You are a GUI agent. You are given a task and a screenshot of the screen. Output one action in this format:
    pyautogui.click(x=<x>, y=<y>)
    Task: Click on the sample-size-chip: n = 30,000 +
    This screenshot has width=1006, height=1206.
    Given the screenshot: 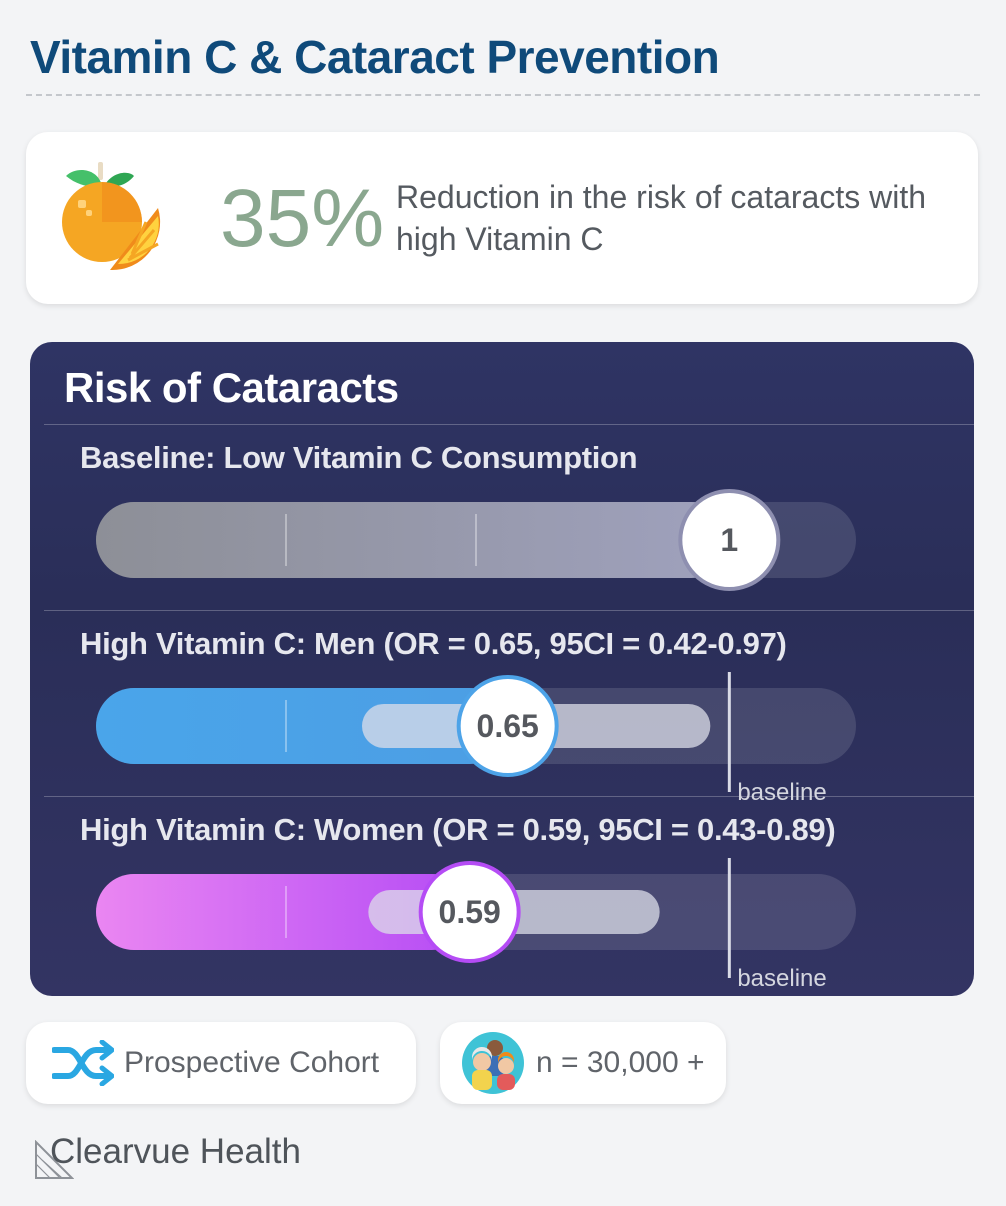 What is the action you would take?
    pyautogui.click(x=583, y=1063)
    